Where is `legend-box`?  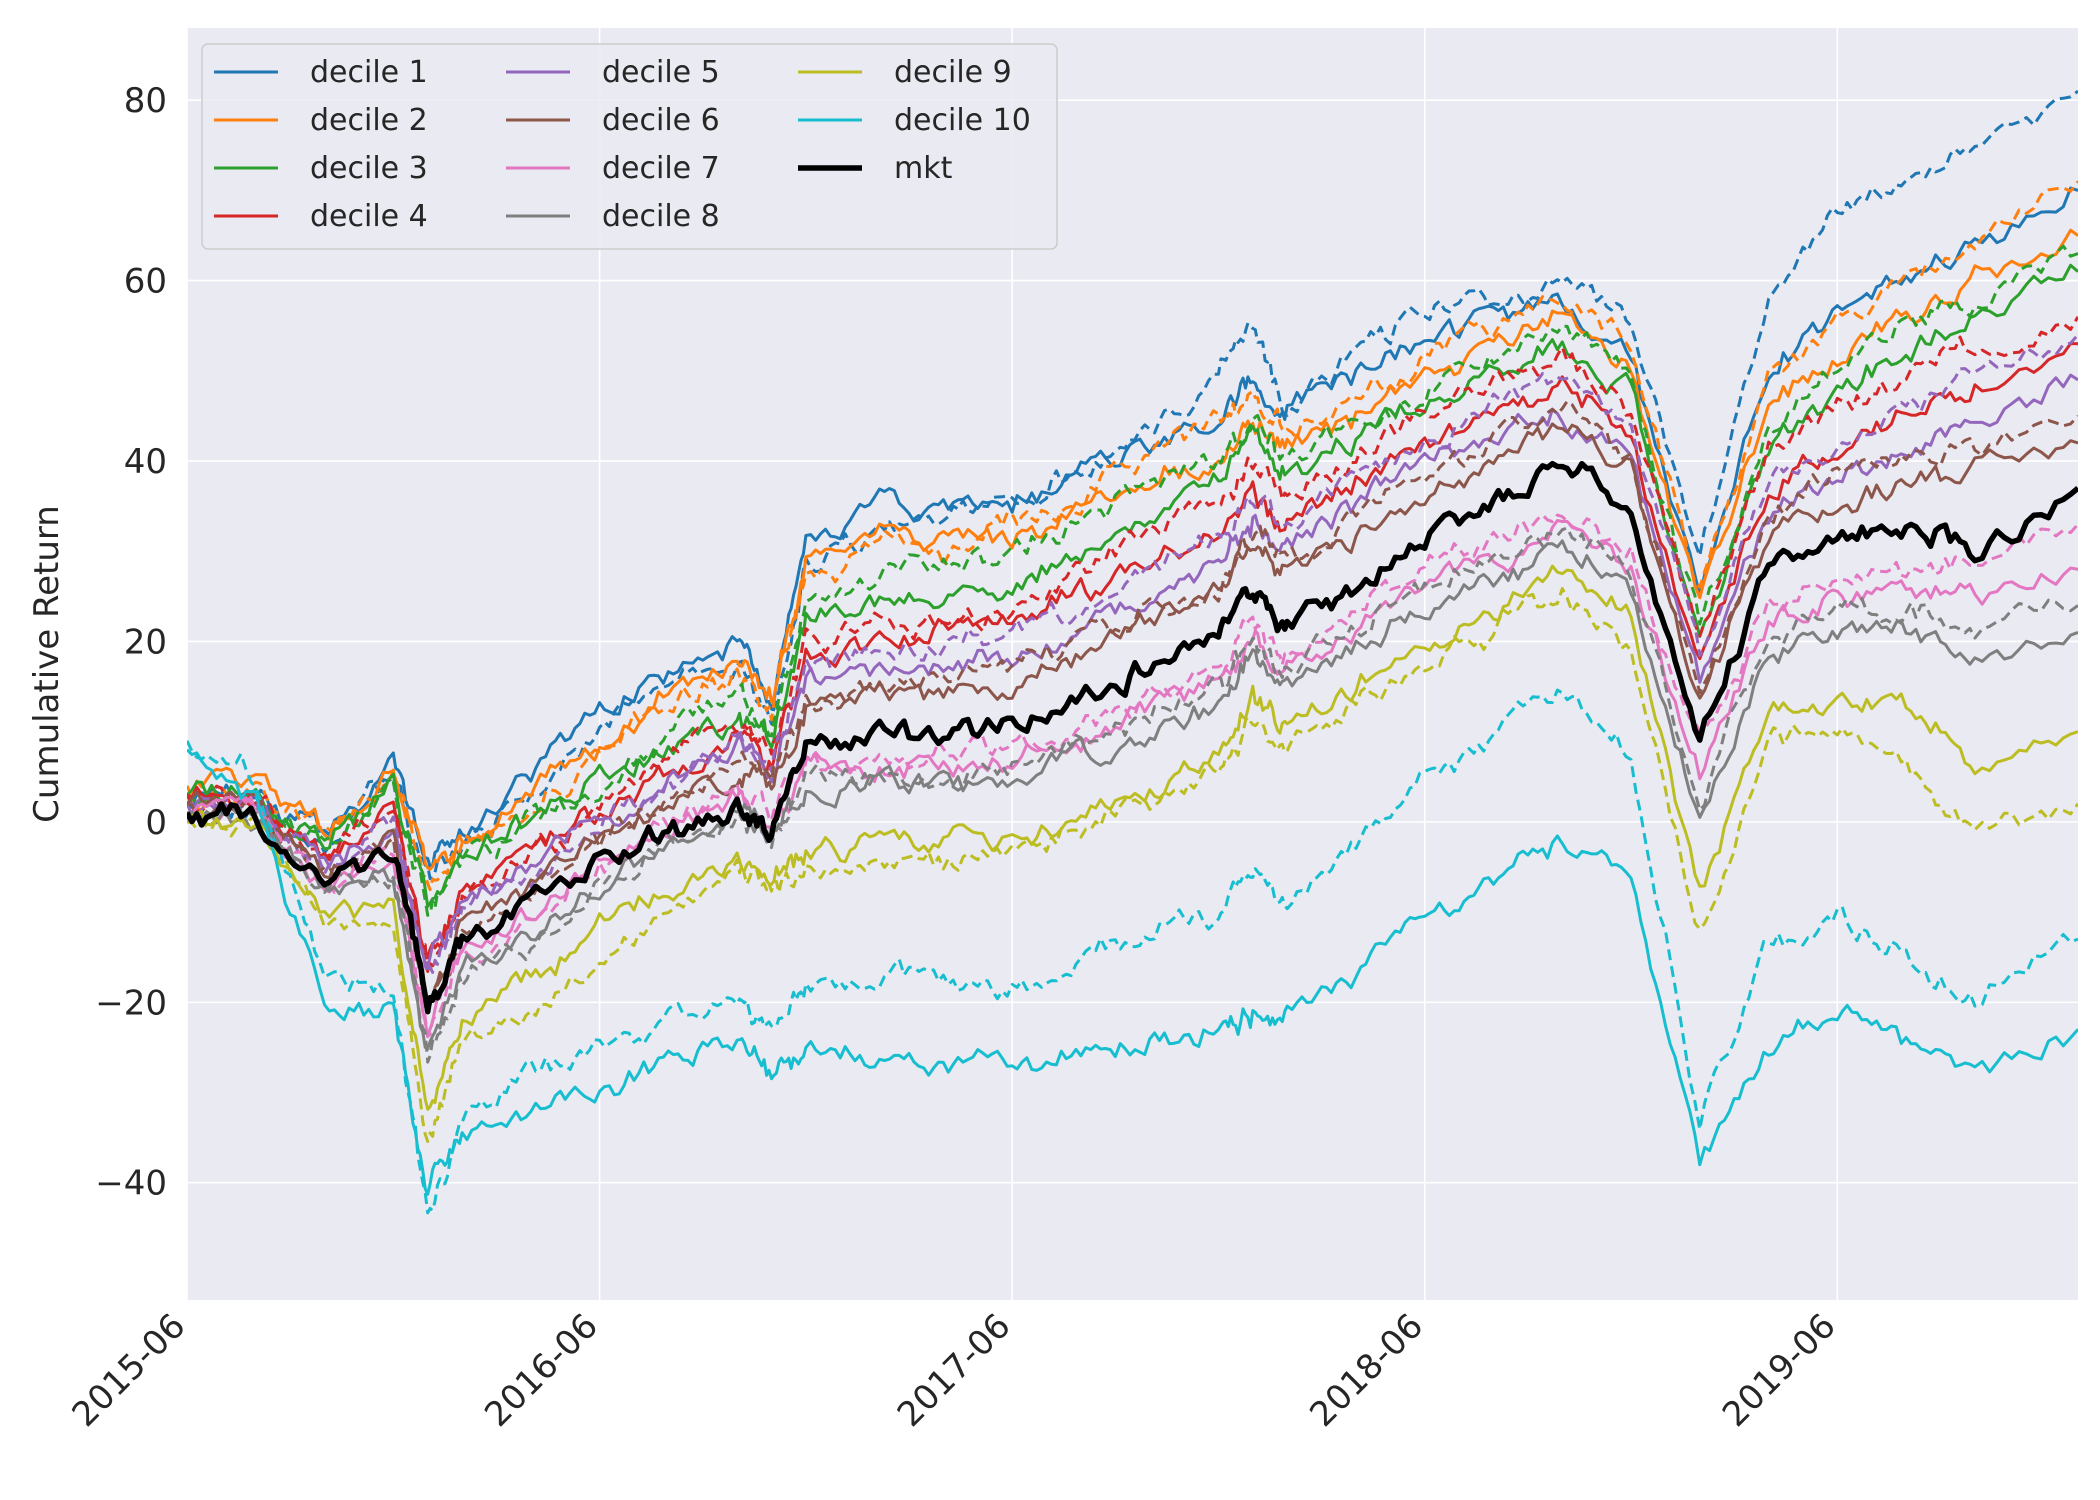 legend-box is located at coordinates (629, 146).